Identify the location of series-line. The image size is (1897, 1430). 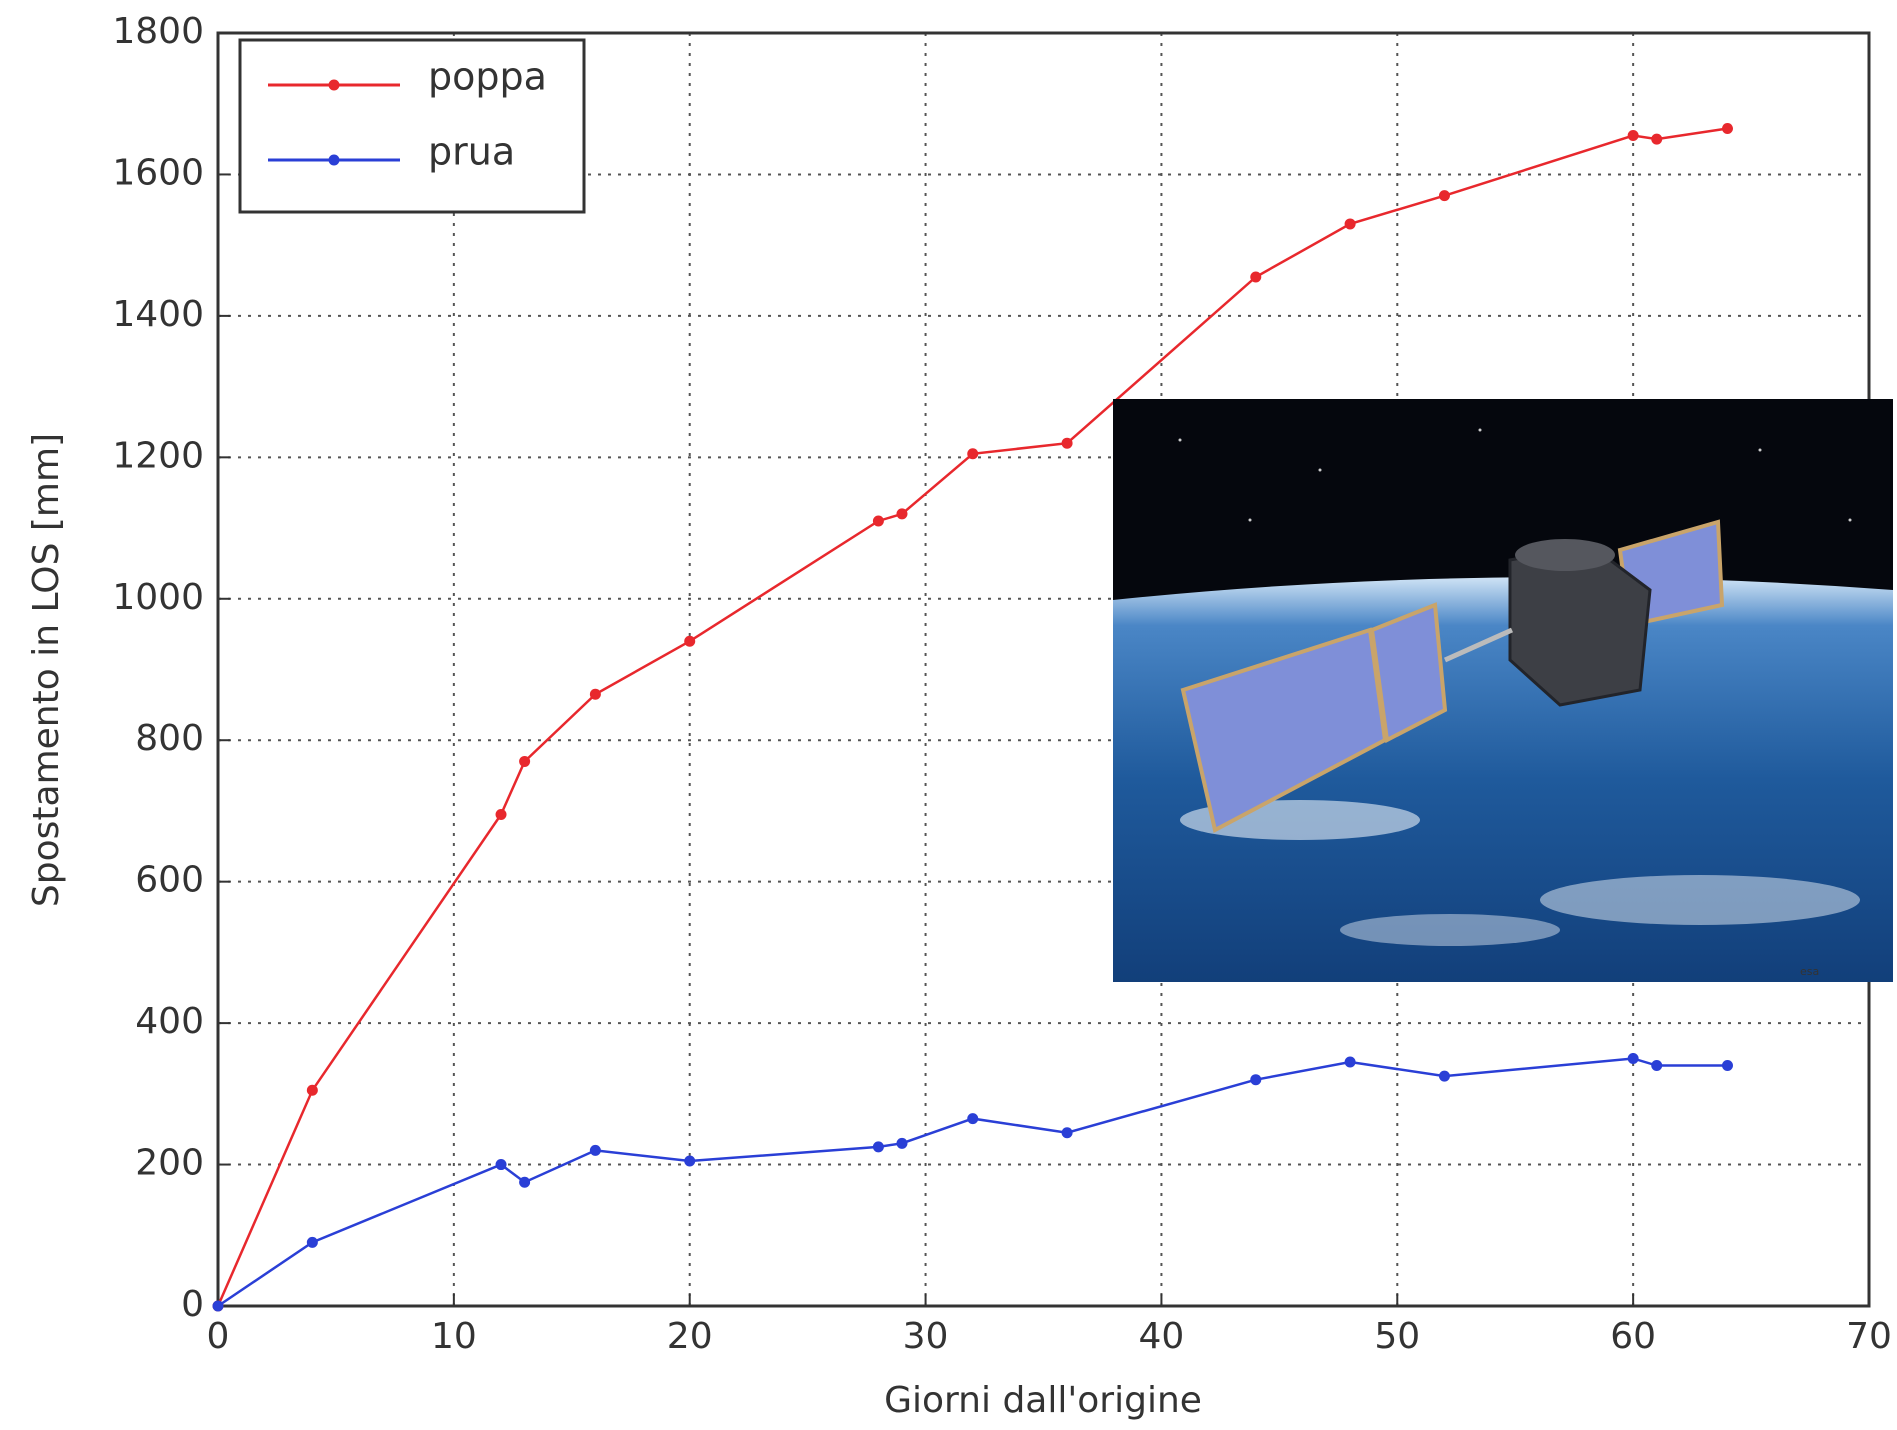
(972, 1182).